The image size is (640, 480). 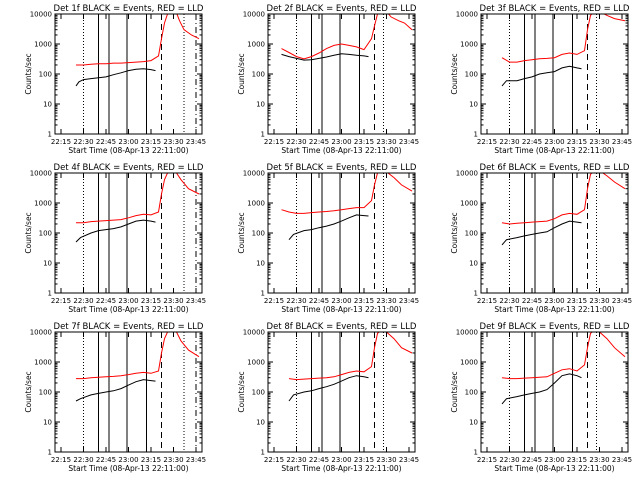 What do you see at coordinates (129, 9) in the screenshot?
I see `panel-title: Det 1f BLACK = Events, RED = LLD` at bounding box center [129, 9].